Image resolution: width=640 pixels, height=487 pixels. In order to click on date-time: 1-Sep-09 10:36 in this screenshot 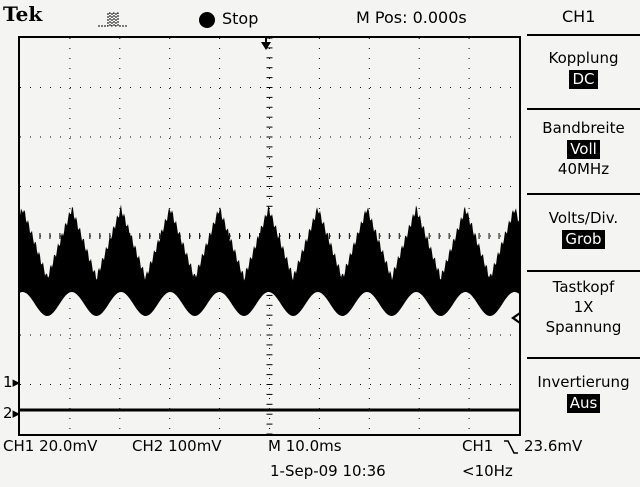, I will do `click(328, 471)`.